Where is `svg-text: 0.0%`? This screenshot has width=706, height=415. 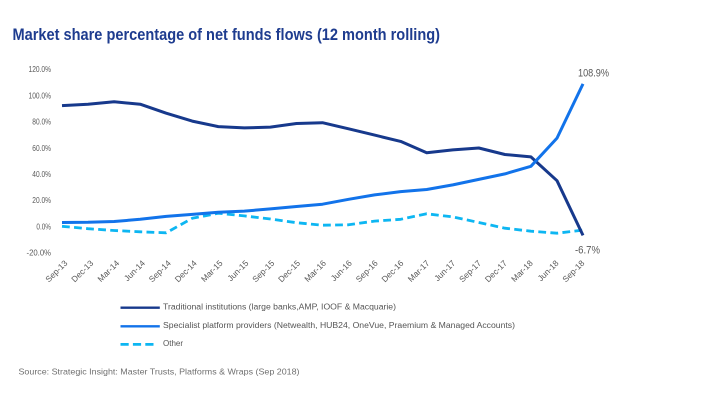
svg-text: 0.0% is located at coordinates (43, 226).